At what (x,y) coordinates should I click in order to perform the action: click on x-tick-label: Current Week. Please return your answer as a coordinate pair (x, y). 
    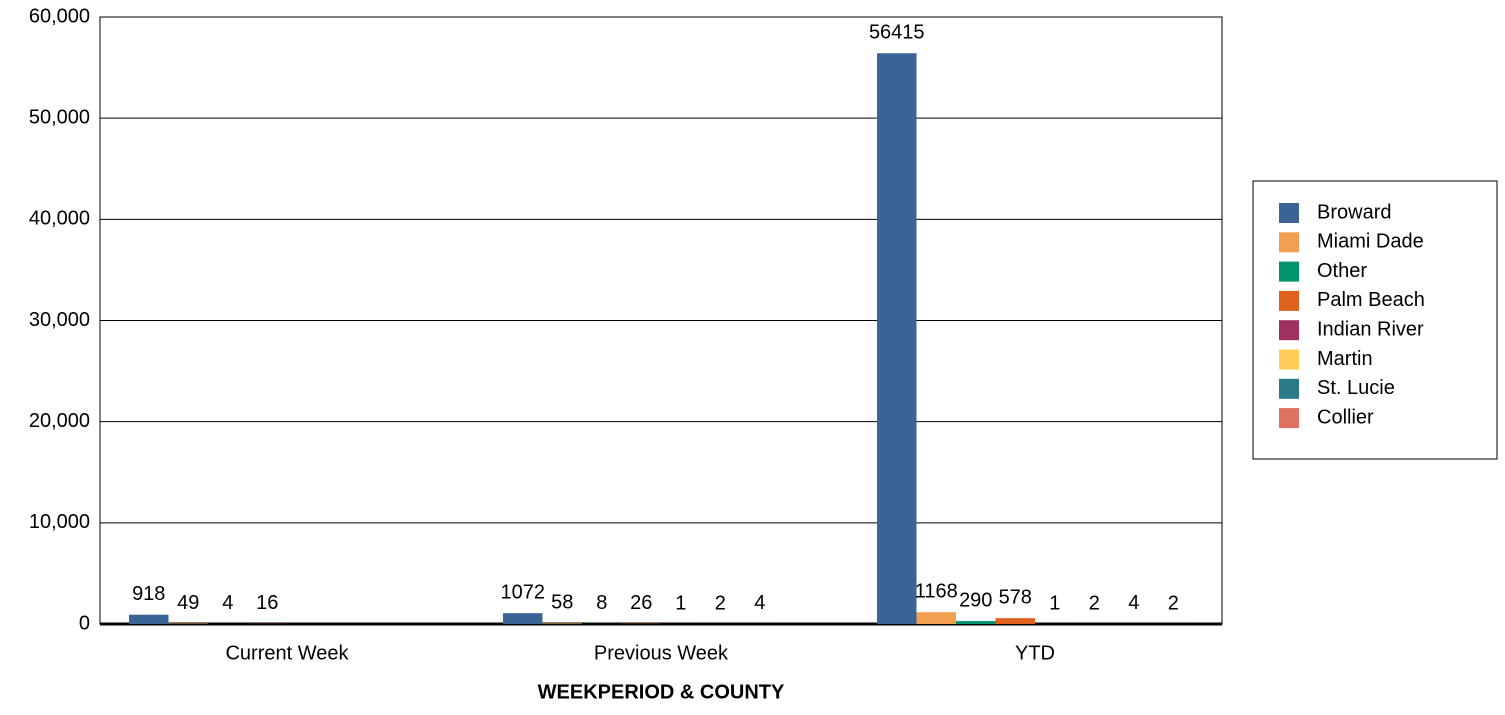
    Looking at the image, I should click on (287, 653).